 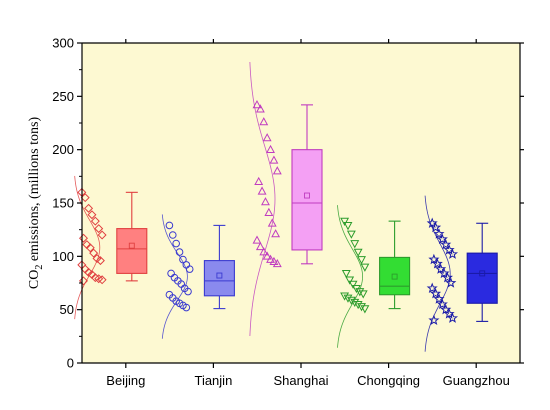 What do you see at coordinates (63, 43) in the screenshot?
I see `y-tick-label: 300` at bounding box center [63, 43].